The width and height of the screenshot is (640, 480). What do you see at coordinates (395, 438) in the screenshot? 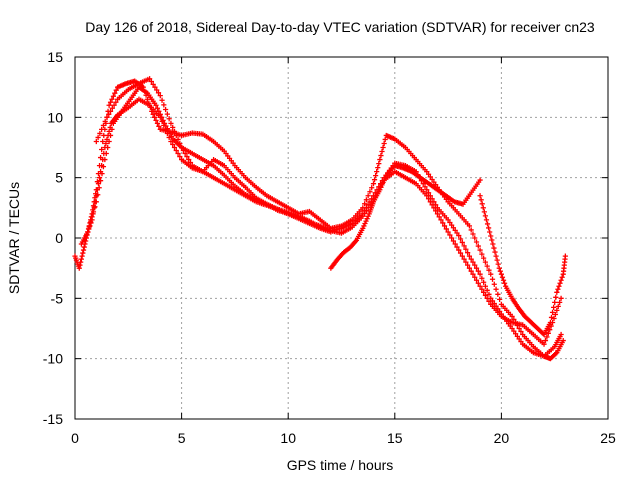
I see `x-tick-label: 15` at bounding box center [395, 438].